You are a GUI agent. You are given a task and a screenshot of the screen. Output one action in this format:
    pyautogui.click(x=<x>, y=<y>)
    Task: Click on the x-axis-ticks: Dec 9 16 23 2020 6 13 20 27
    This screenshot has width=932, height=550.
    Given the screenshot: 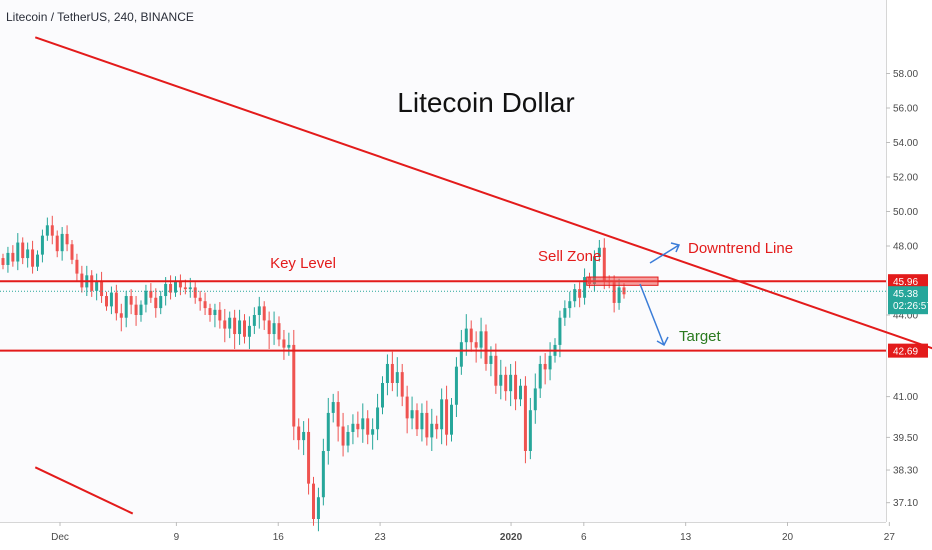 What is the action you would take?
    pyautogui.click(x=473, y=532)
    